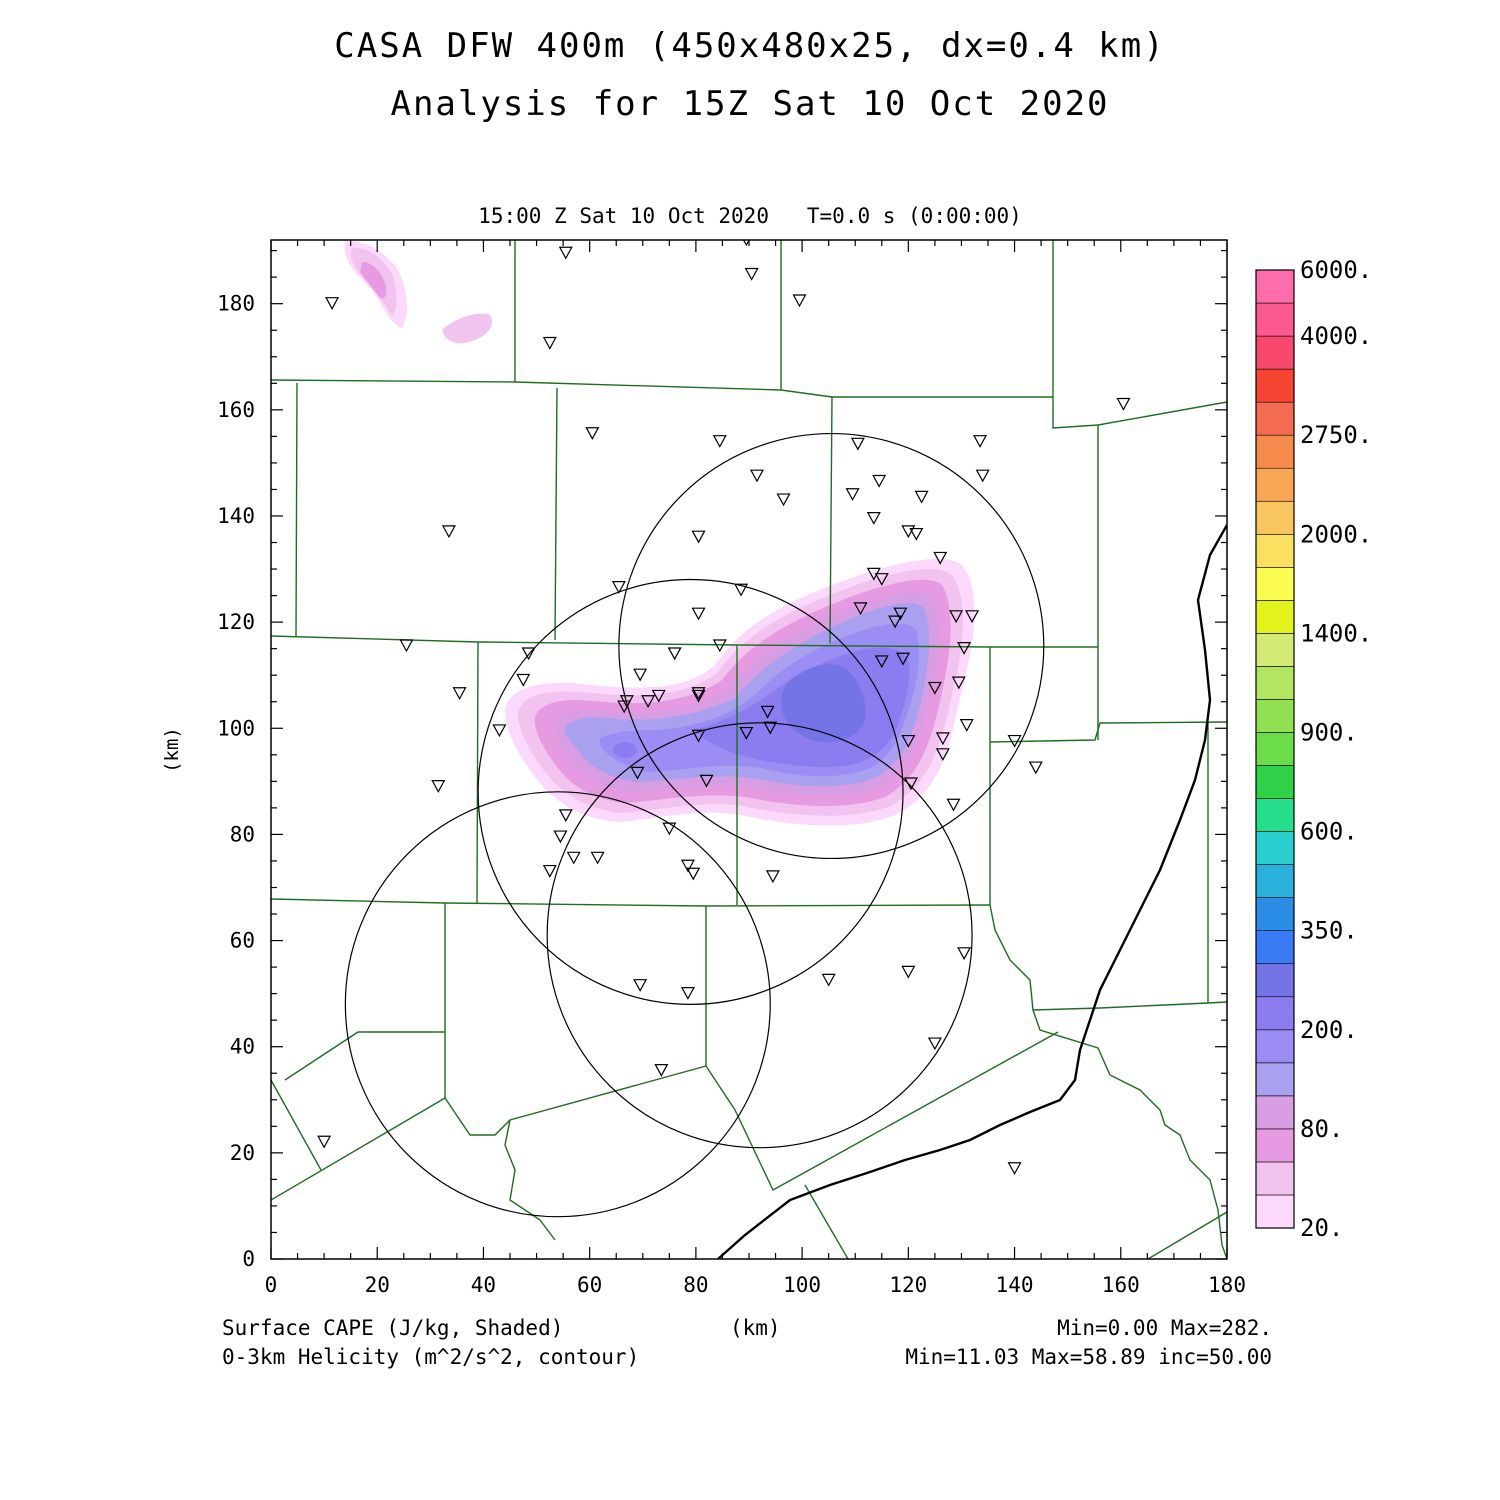 This screenshot has height=1500, width=1500. I want to click on colorbar-label: 20., so click(1321, 1228).